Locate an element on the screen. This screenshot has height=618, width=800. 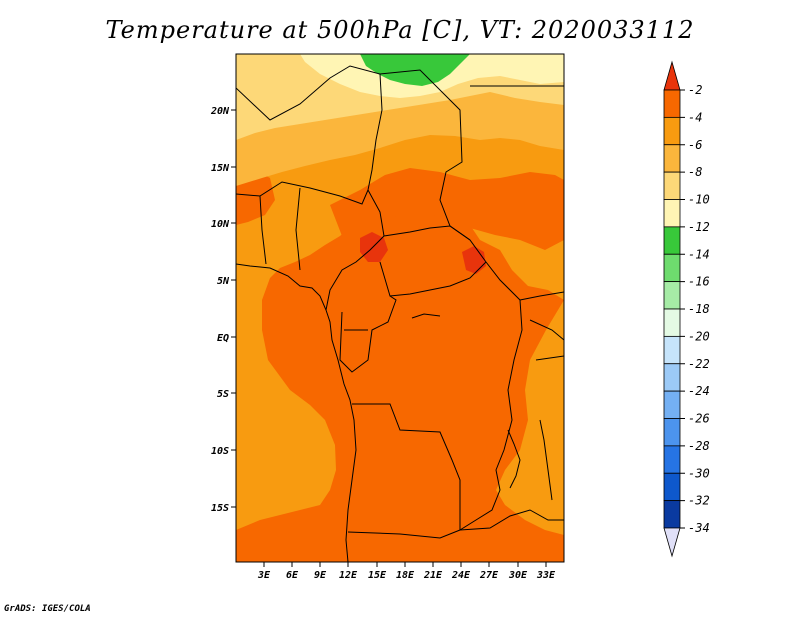
coastline-west is located at coordinates (296, 412).